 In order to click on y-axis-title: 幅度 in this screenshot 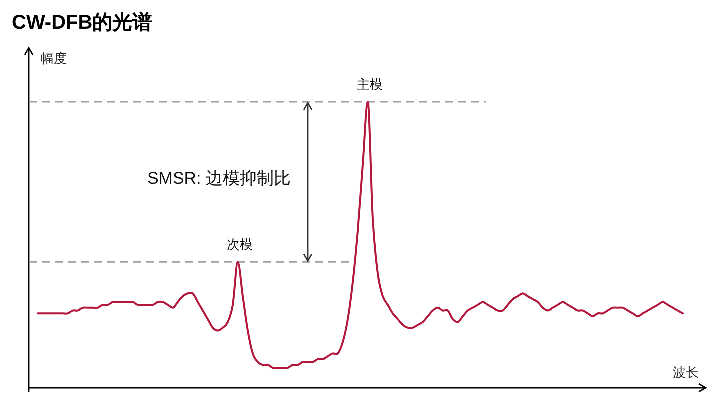, I will do `click(54, 58)`.